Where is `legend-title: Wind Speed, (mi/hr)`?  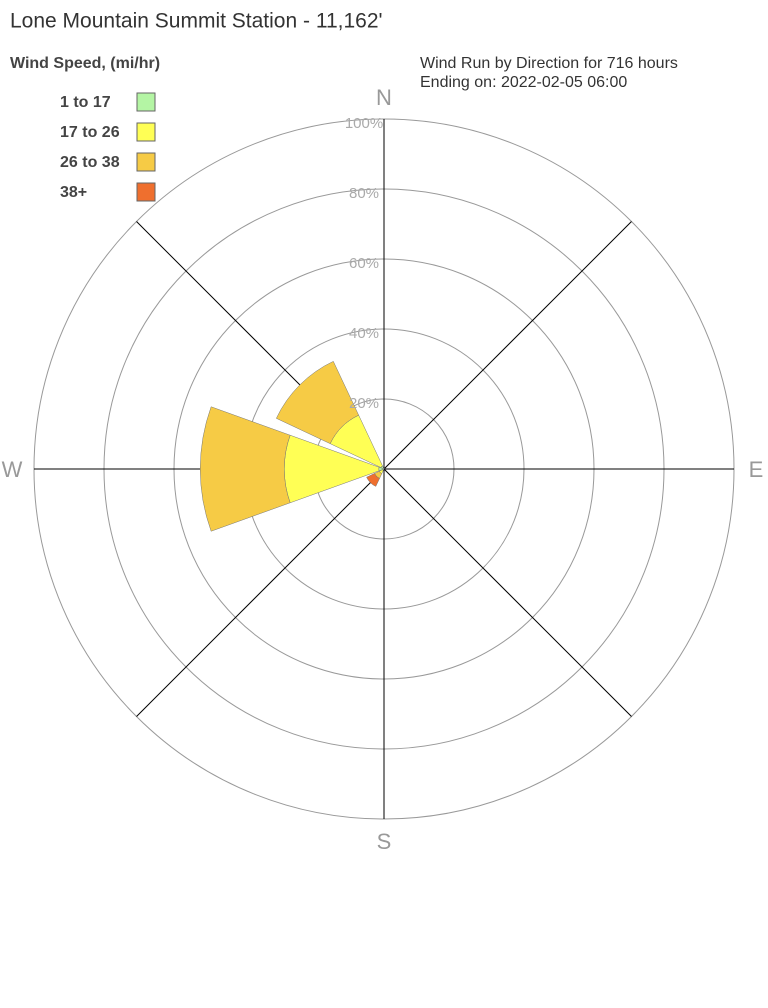 legend-title: Wind Speed, (mi/hr) is located at coordinates (85, 63).